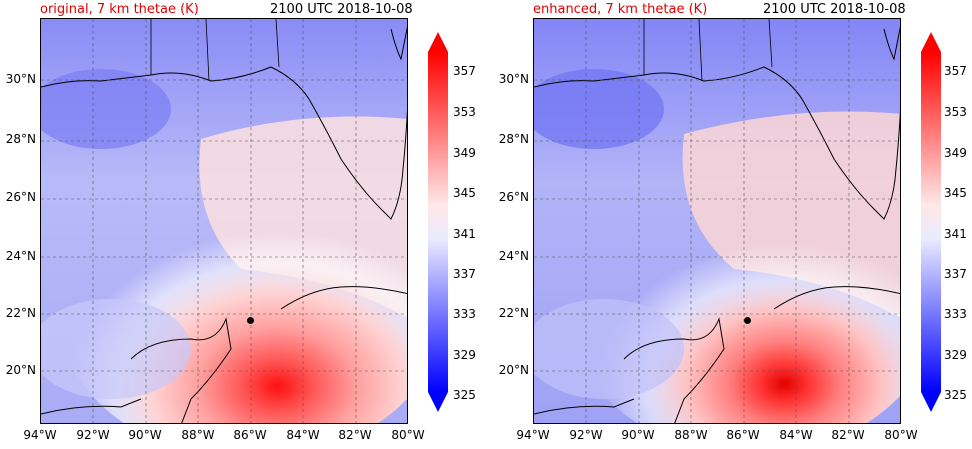  What do you see at coordinates (620, 9) in the screenshot?
I see `panel-title: enhanced, 7 km thetae (K)` at bounding box center [620, 9].